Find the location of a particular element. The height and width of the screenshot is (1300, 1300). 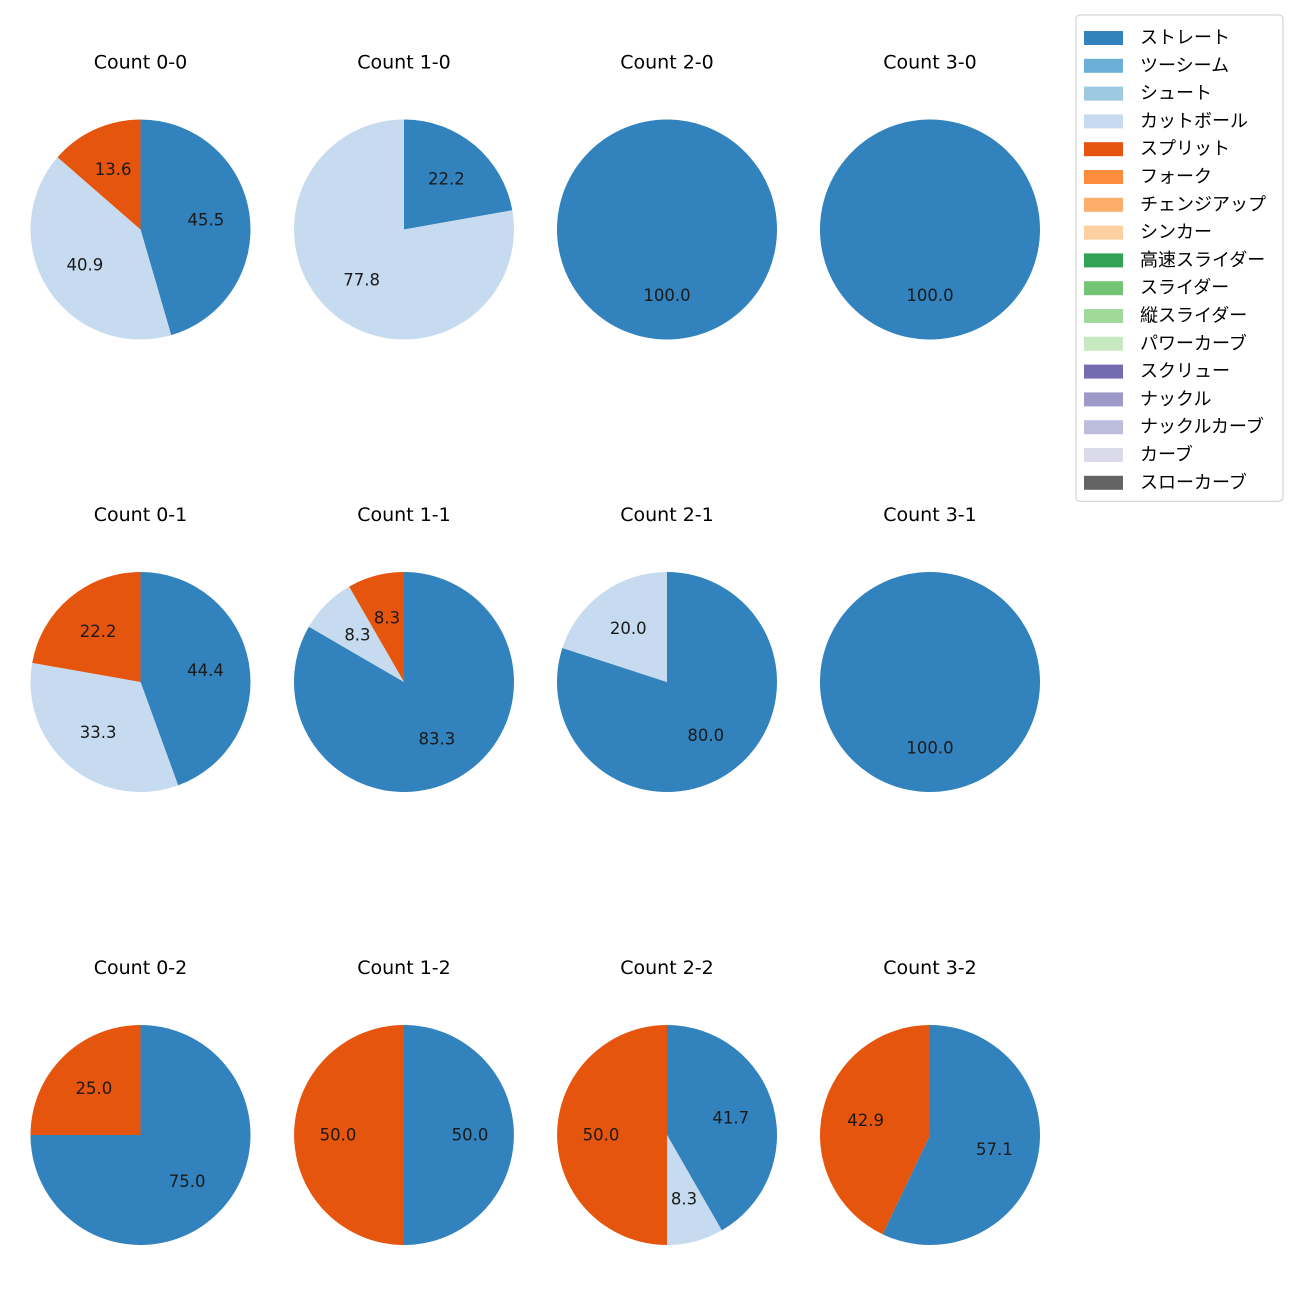

legend-item: シュート is located at coordinates (1148, 93).